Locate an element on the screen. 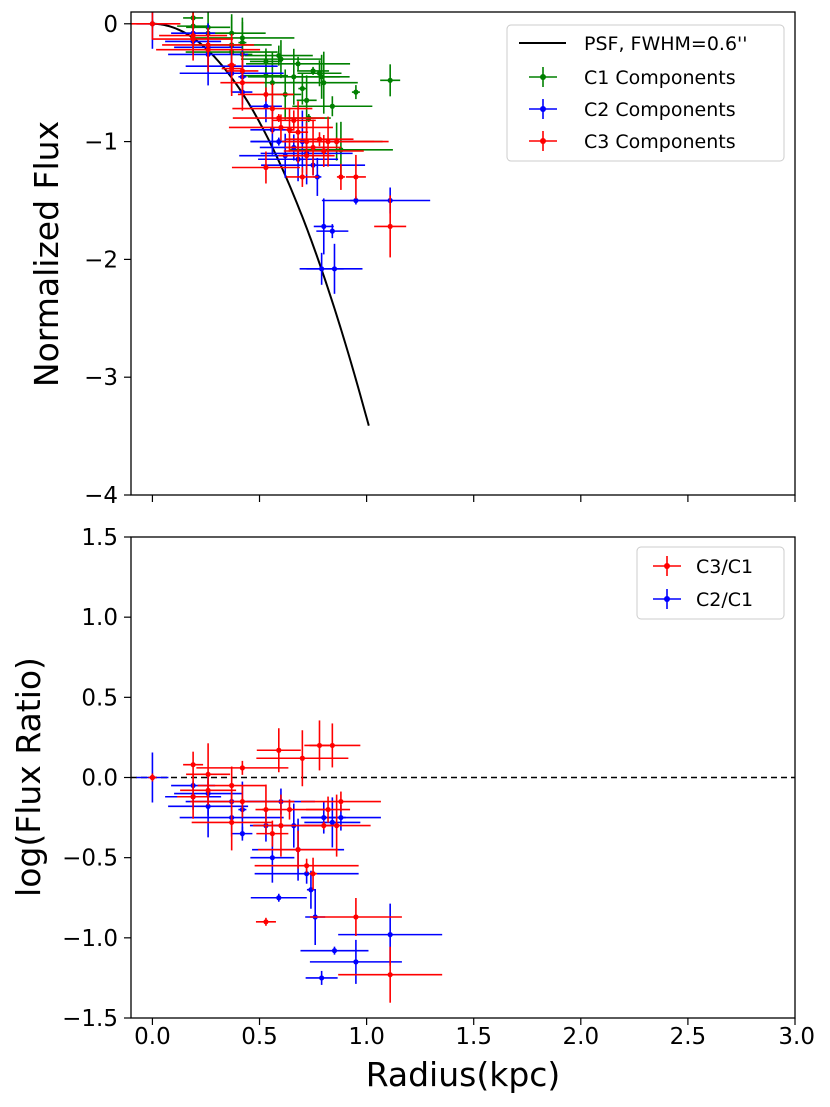 This screenshot has width=830, height=1107. bottom-legend: C3/C1 C2/C1 is located at coordinates (710, 583).